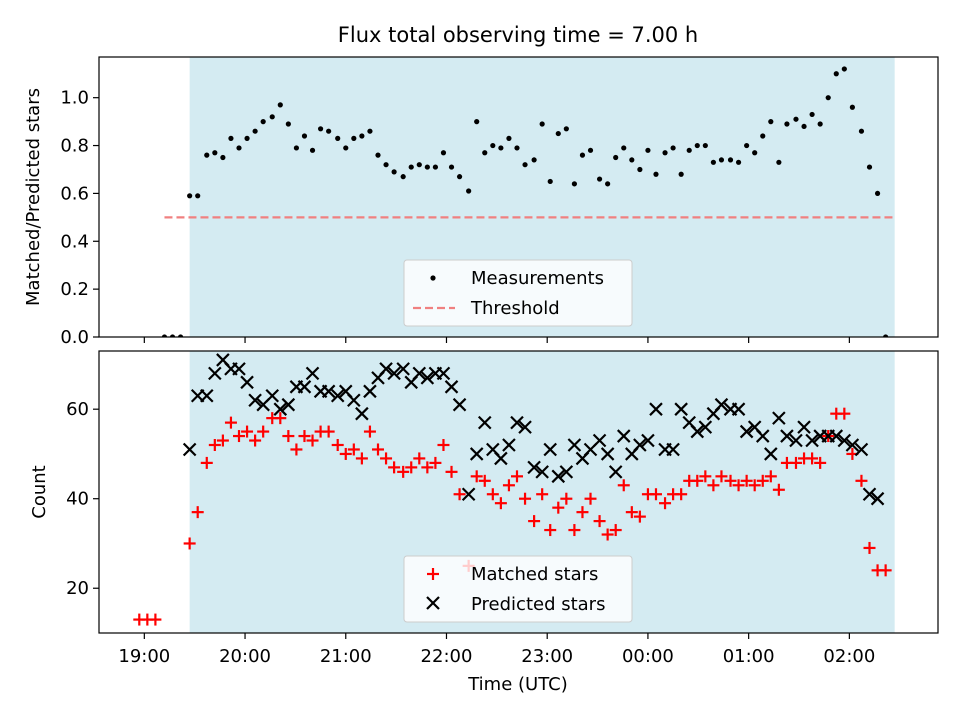 This screenshot has width=960, height=725. What do you see at coordinates (74, 146) in the screenshot?
I see `top-y-tick-label: 0.8` at bounding box center [74, 146].